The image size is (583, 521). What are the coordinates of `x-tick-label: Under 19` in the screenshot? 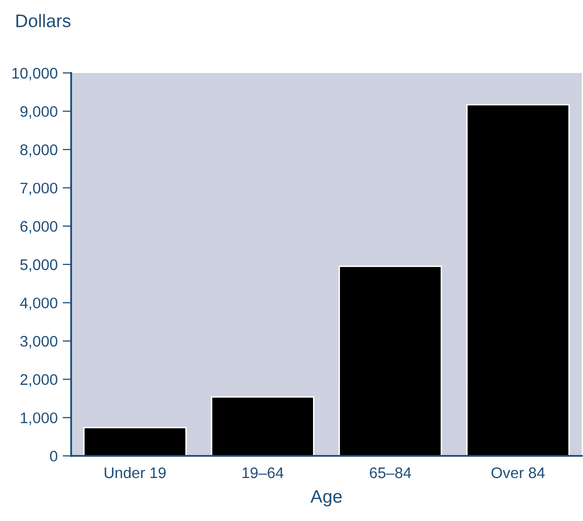 It's located at (135, 472).